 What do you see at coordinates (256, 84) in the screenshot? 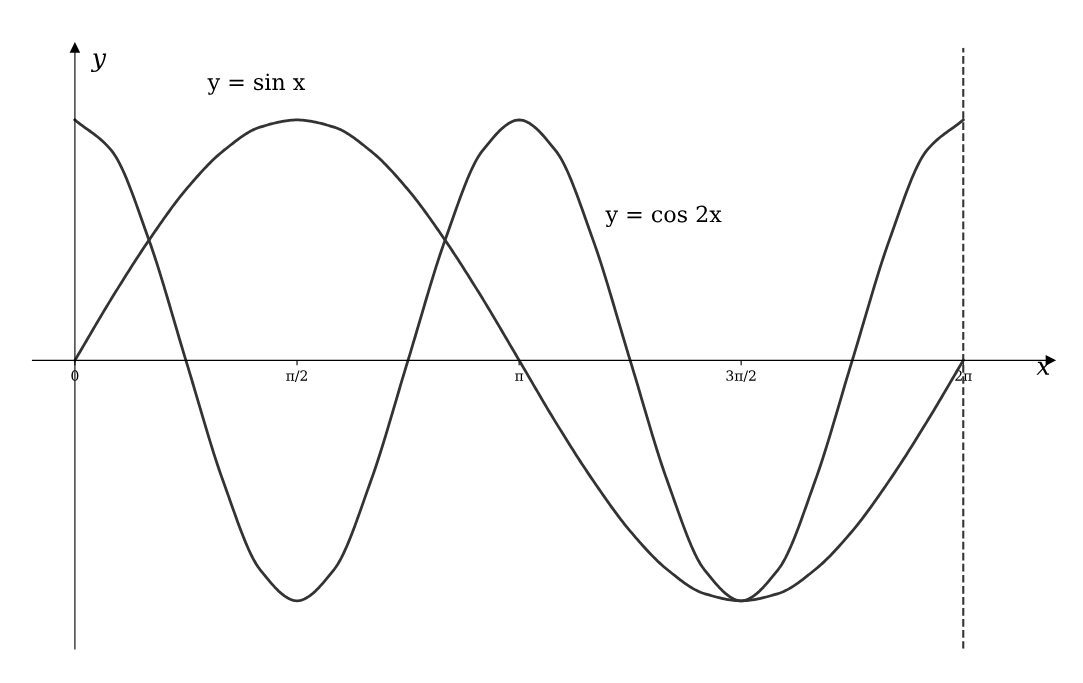
I see `text: y = sin x` at bounding box center [256, 84].